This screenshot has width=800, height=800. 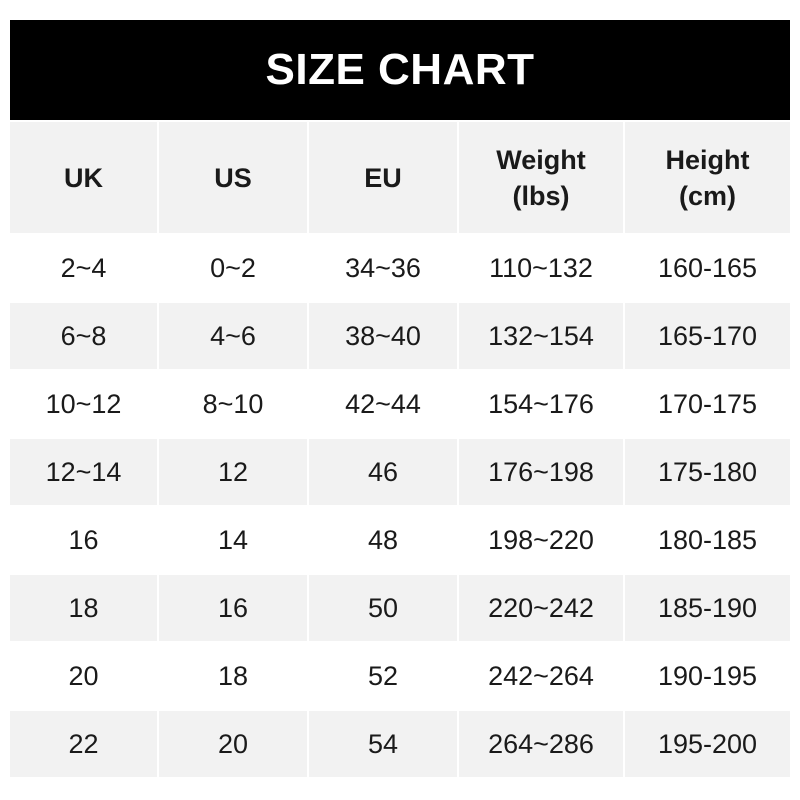 I want to click on column-header-line: US, so click(x=233, y=177).